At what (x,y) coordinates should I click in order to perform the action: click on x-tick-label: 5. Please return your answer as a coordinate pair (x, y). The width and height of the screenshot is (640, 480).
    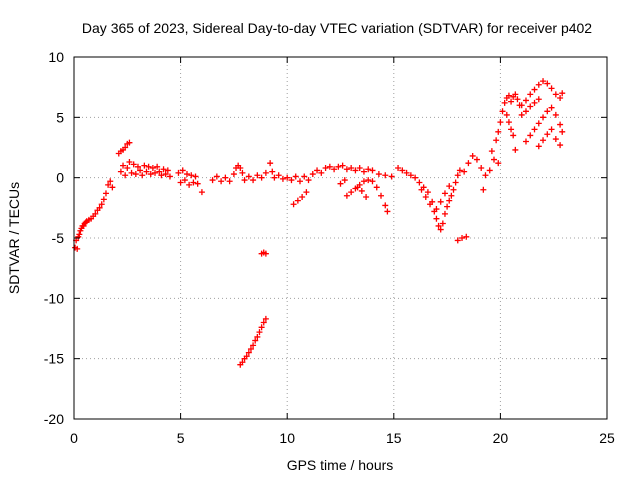
    Looking at the image, I should click on (181, 438).